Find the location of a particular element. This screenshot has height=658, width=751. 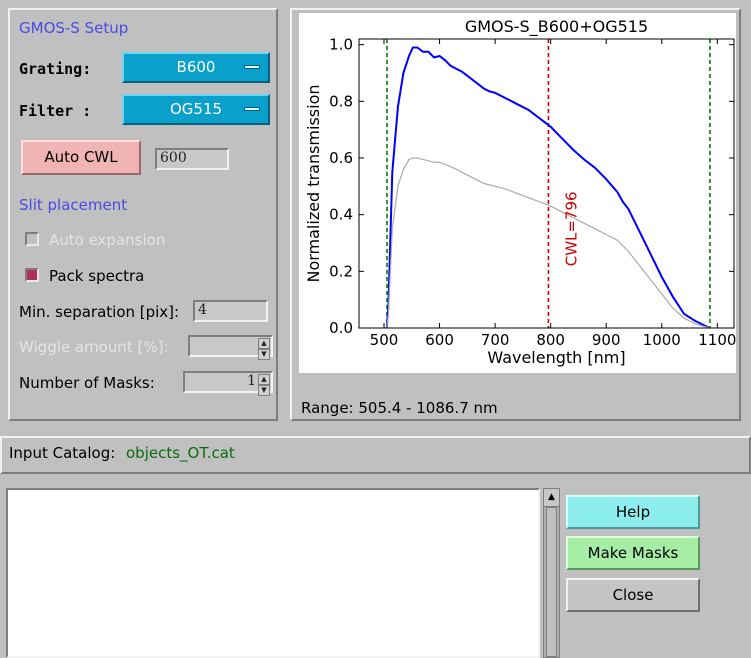

scroll-thumb is located at coordinates (551, 582).